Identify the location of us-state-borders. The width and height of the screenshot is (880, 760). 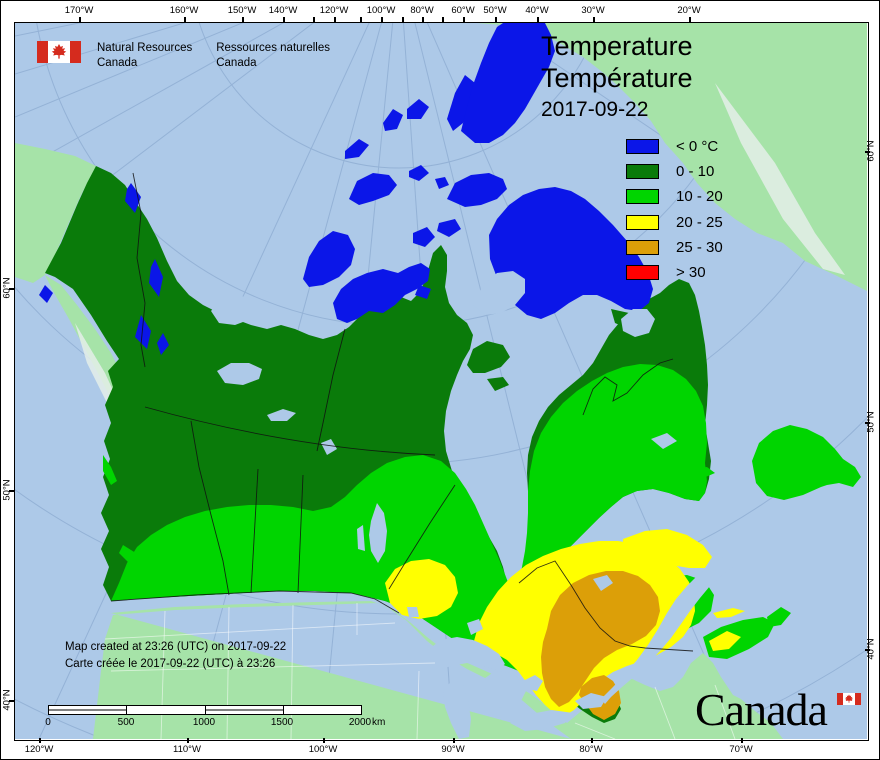
(420, 671).